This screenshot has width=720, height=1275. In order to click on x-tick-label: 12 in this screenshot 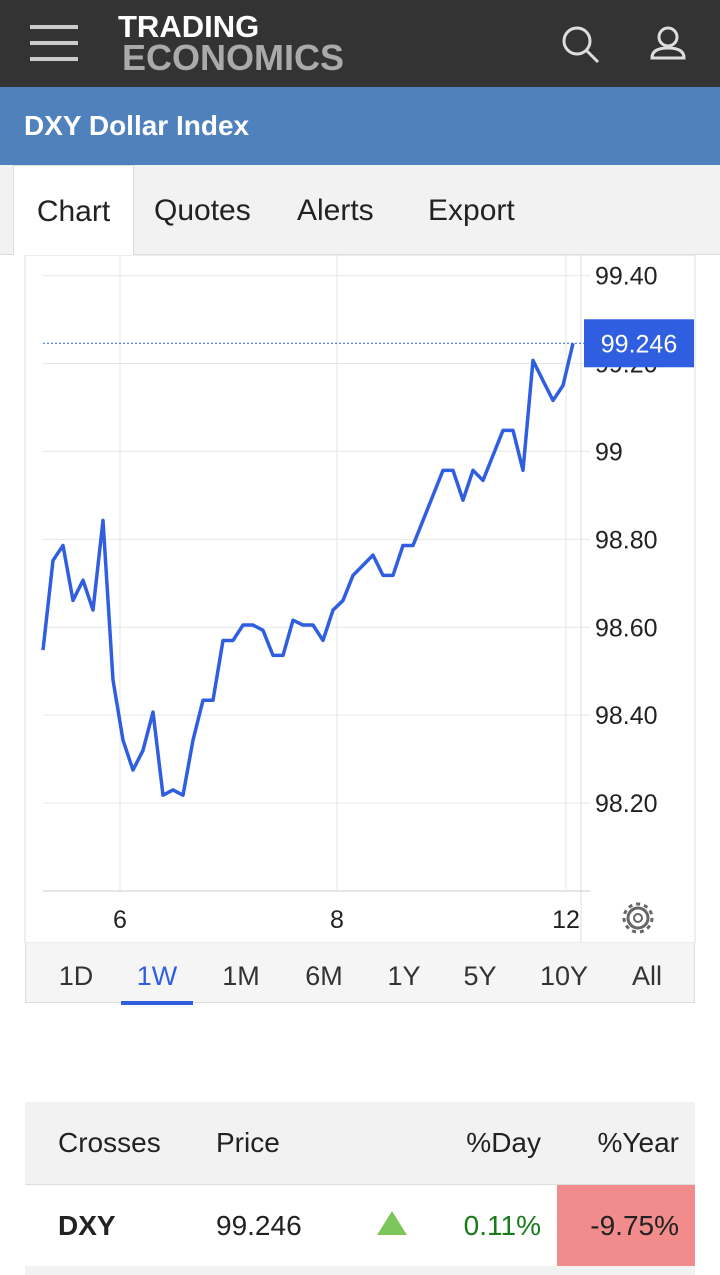, I will do `click(566, 920)`.